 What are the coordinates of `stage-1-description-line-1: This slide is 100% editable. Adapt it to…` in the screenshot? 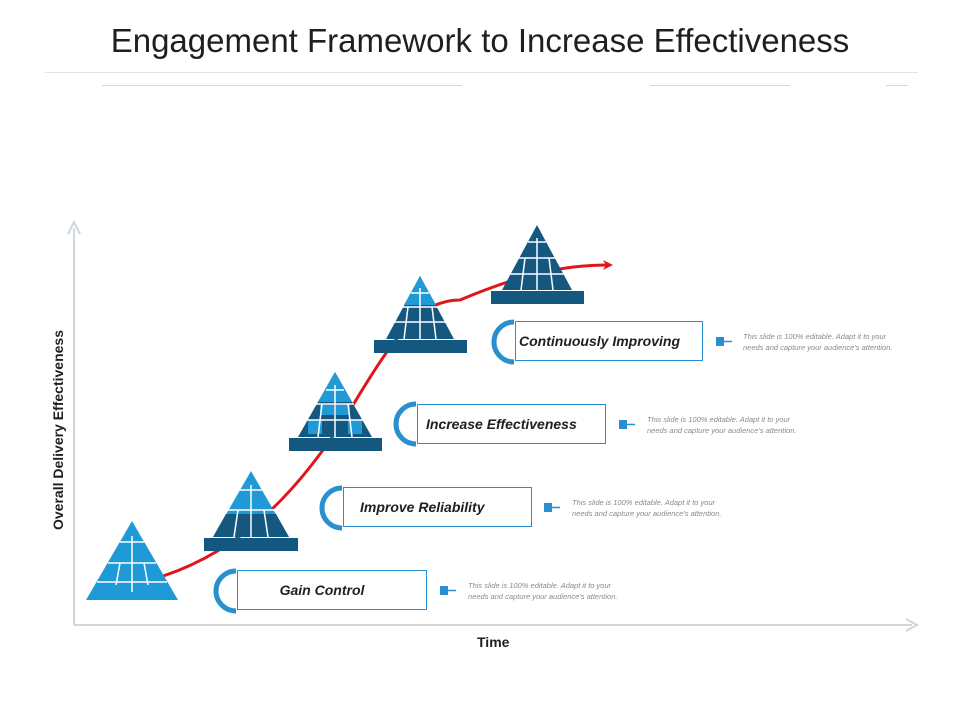 It's located at (540, 585).